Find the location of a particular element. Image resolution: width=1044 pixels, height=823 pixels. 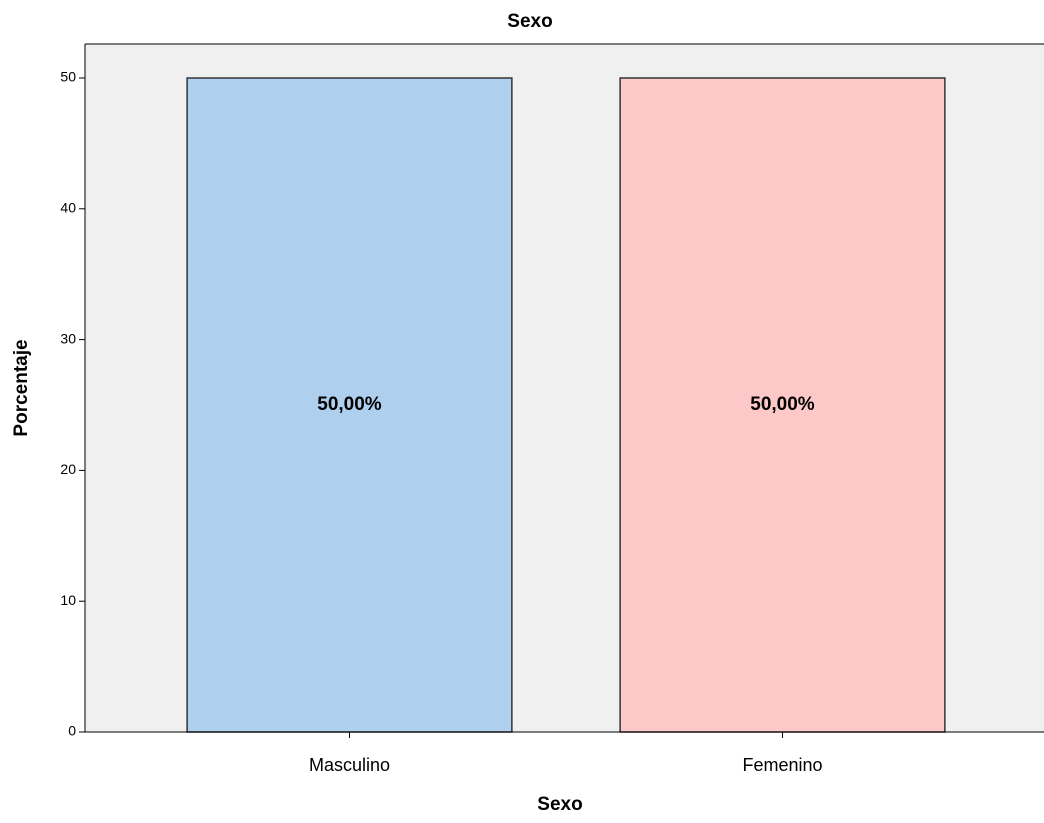

x-axis-label: Sexo is located at coordinates (559, 804).